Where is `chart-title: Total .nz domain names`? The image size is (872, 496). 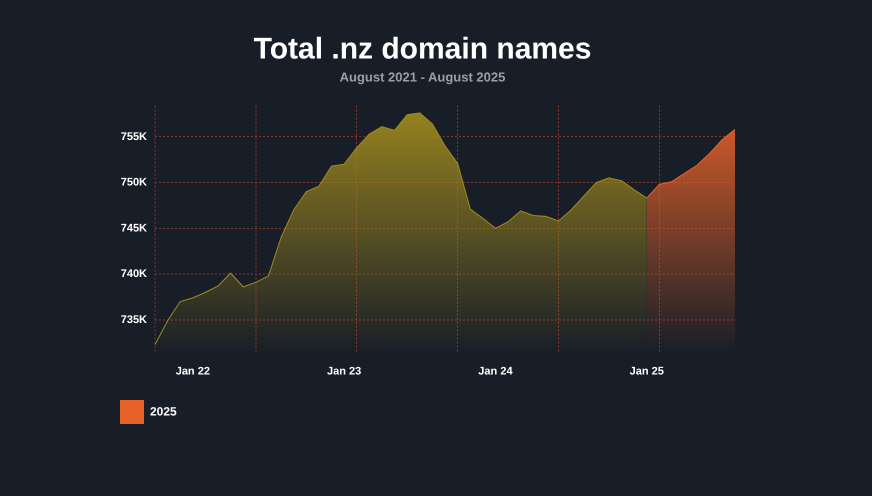
chart-title: Total .nz domain names is located at coordinates (423, 49).